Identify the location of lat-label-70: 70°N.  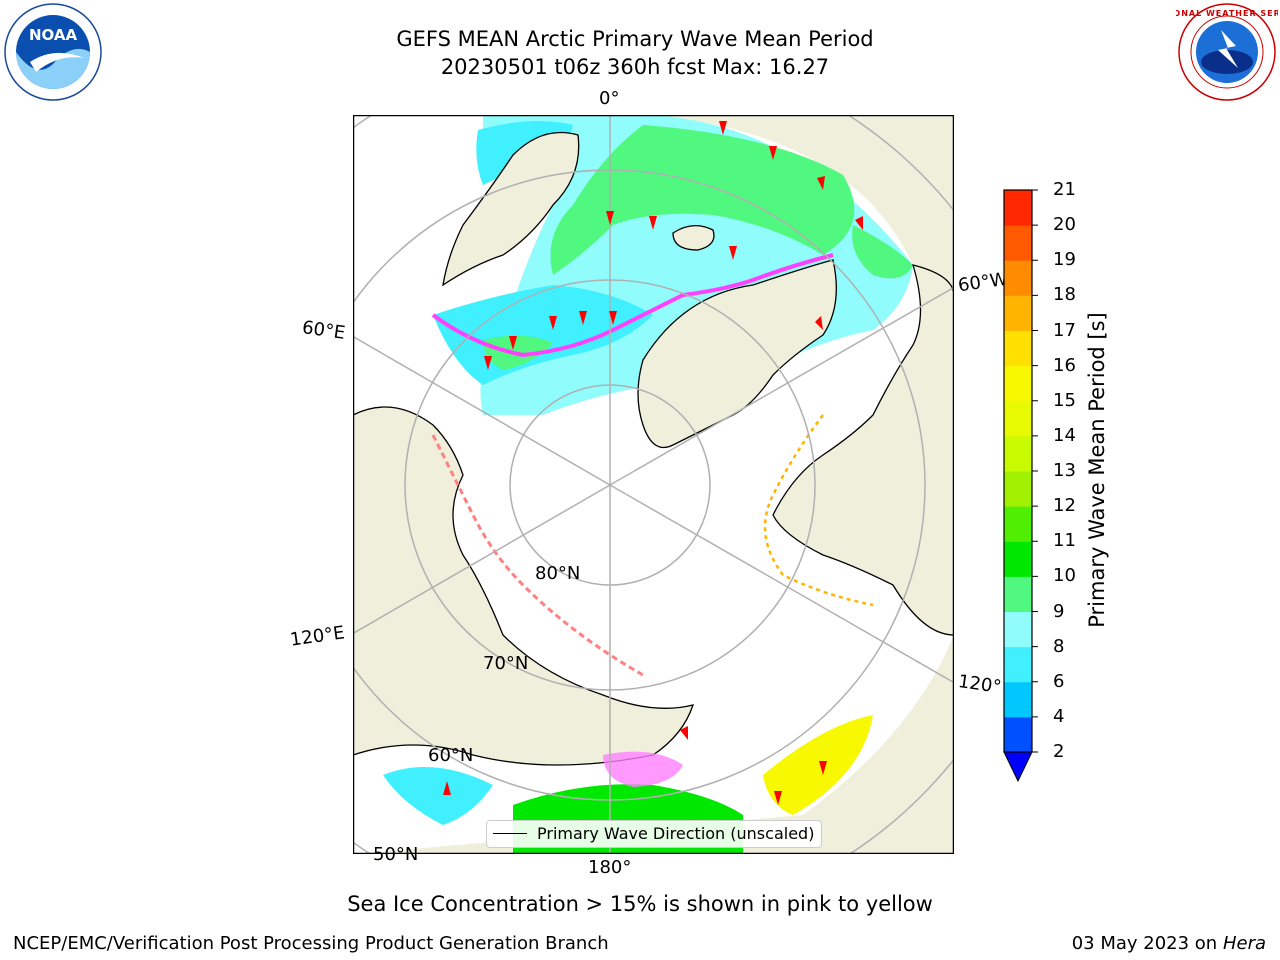
(506, 663).